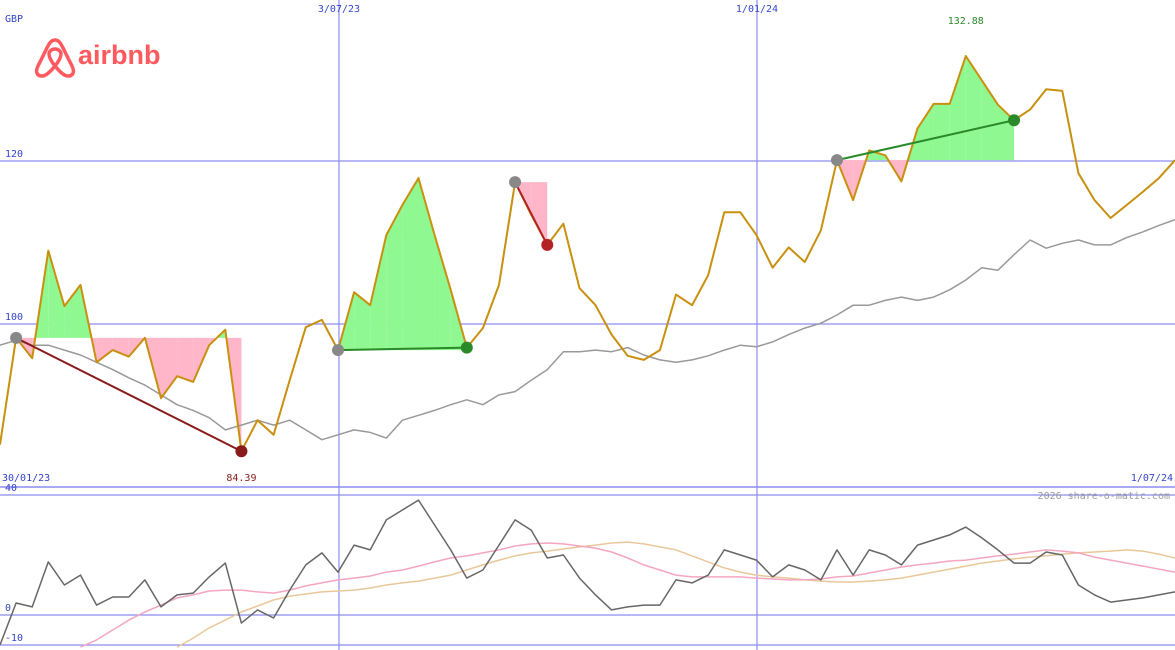 This screenshot has height=650, width=1175. Describe the element at coordinates (14, 154) in the screenshot. I see `y-tick-label: 120` at that location.